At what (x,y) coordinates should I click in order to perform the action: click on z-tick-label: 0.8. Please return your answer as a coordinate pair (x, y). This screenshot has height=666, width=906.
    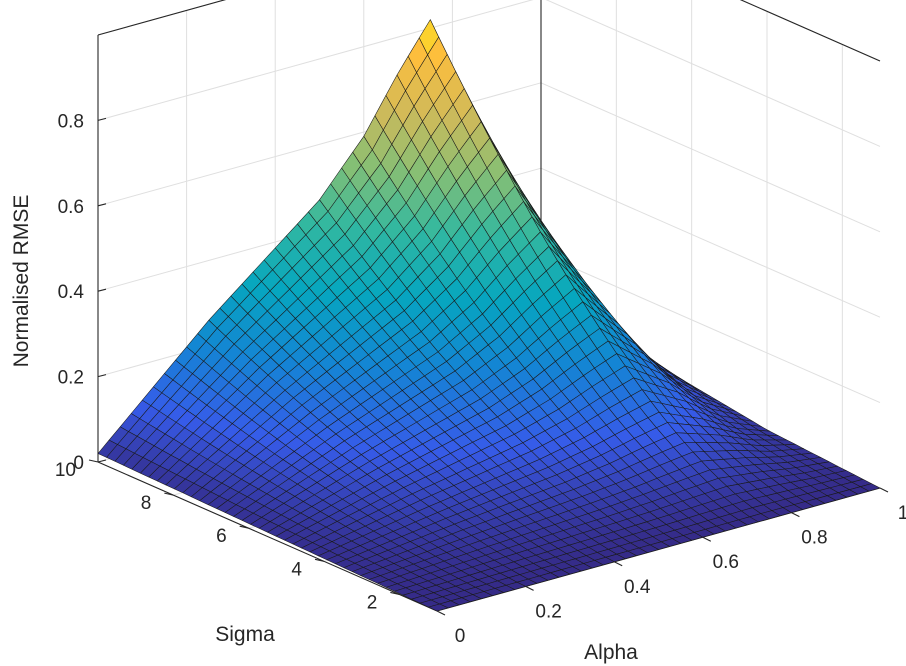
    Looking at the image, I should click on (71, 121).